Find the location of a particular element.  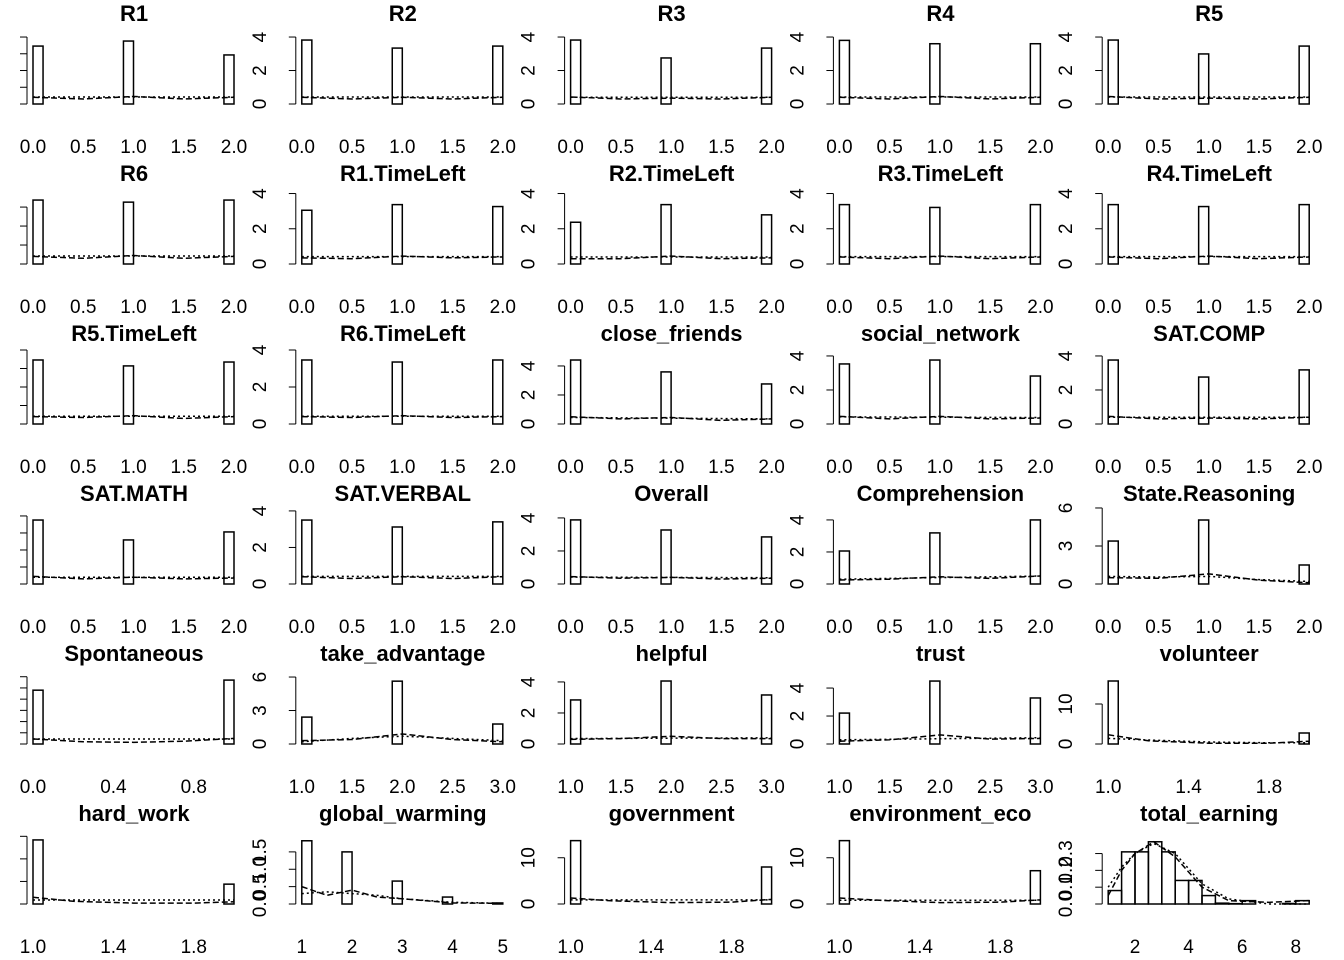

panel-title: R3.TimeLeft is located at coordinates (941, 173).